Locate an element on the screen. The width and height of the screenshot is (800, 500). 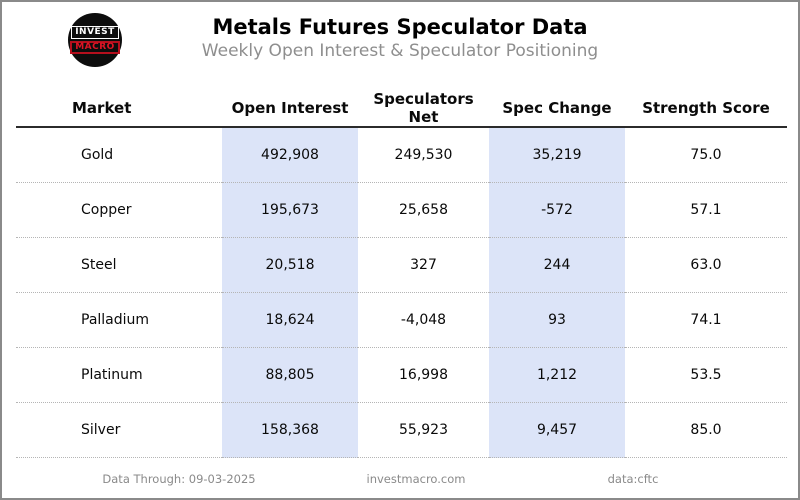
spec-change-cell: 35,219 is located at coordinates (557, 155).